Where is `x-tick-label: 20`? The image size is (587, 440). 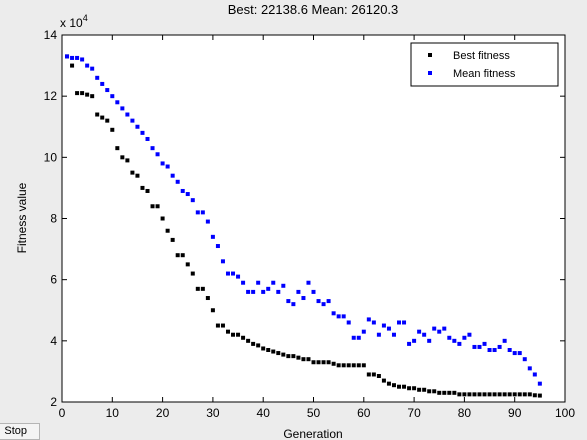 x-tick-label: 20 is located at coordinates (163, 413).